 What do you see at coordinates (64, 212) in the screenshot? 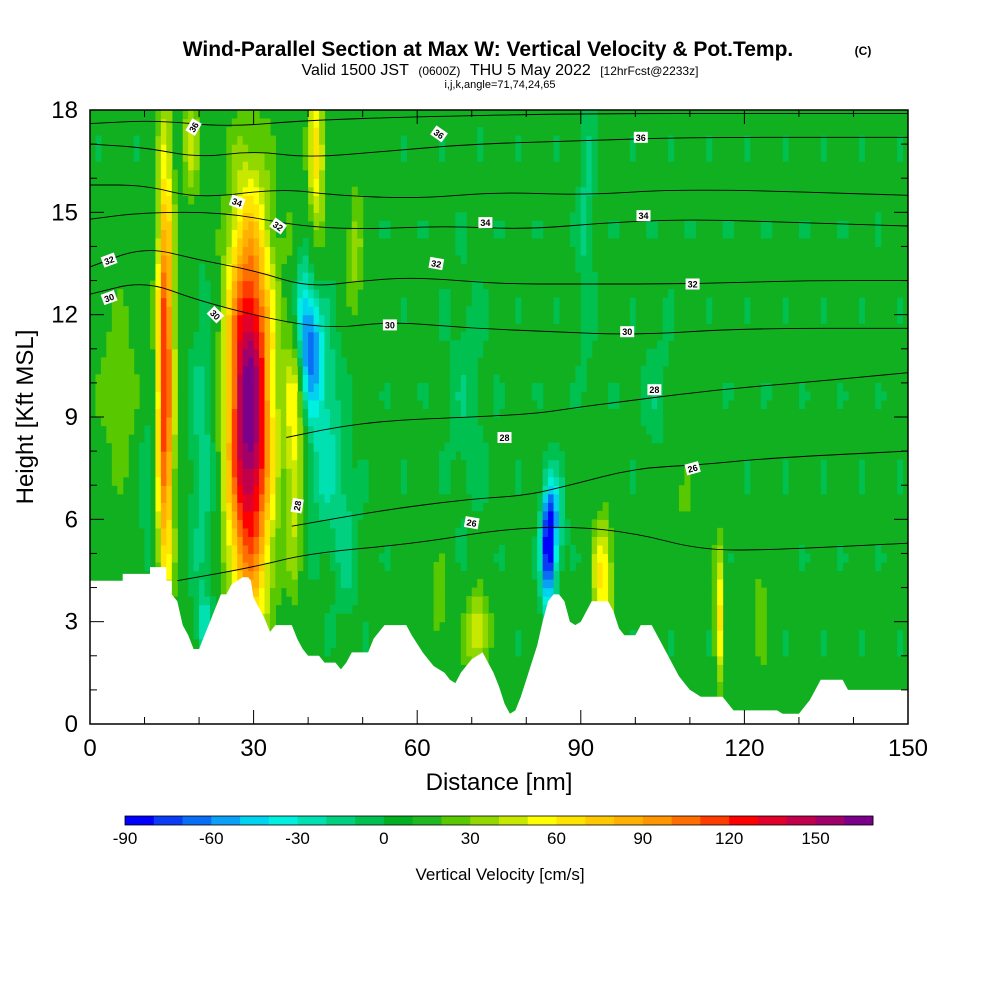
I see `y-tick-label: 15` at bounding box center [64, 212].